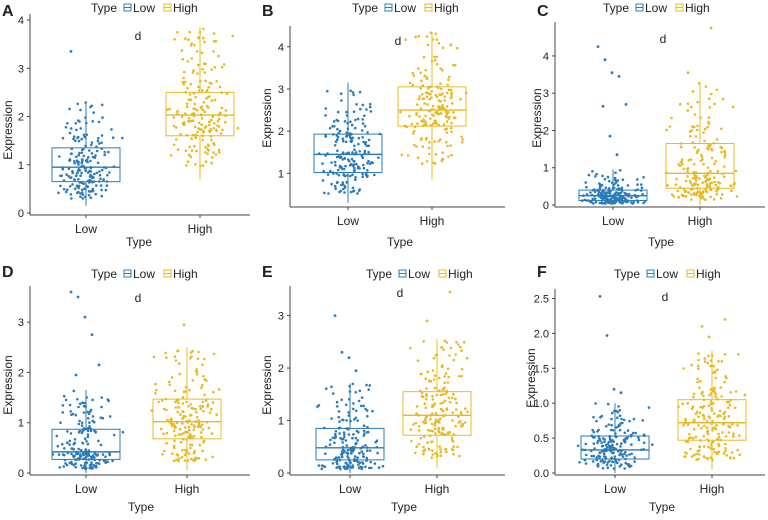 Image resolution: width=768 pixels, height=520 pixels. What do you see at coordinates (202, 97) in the screenshot?
I see `points-high` at bounding box center [202, 97].